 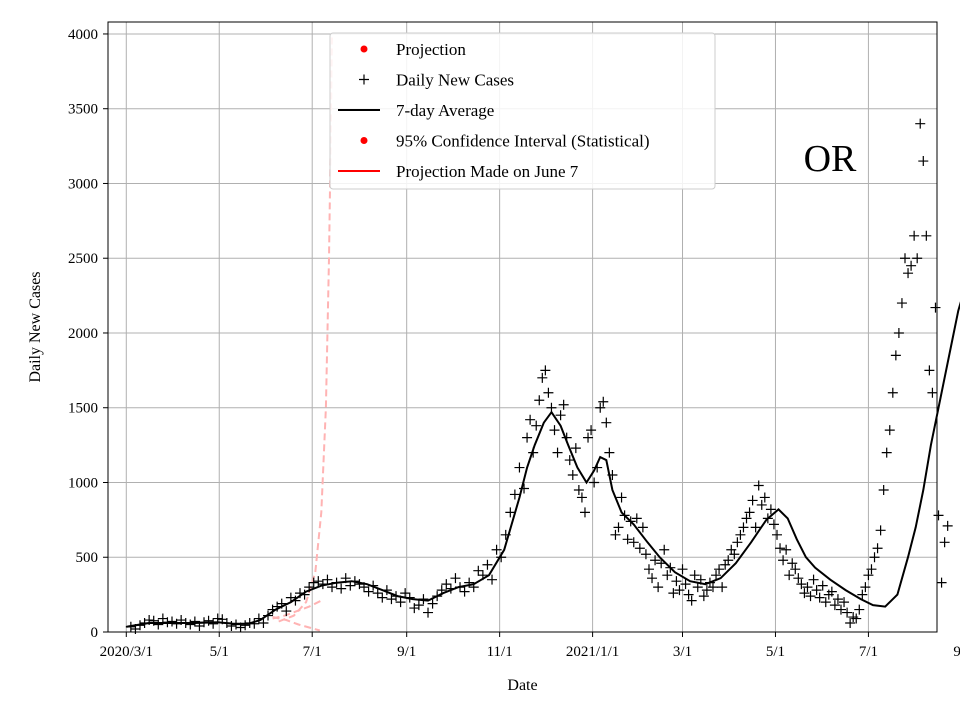 I want to click on x-tick-label: 2020/3/1, so click(x=126, y=652).